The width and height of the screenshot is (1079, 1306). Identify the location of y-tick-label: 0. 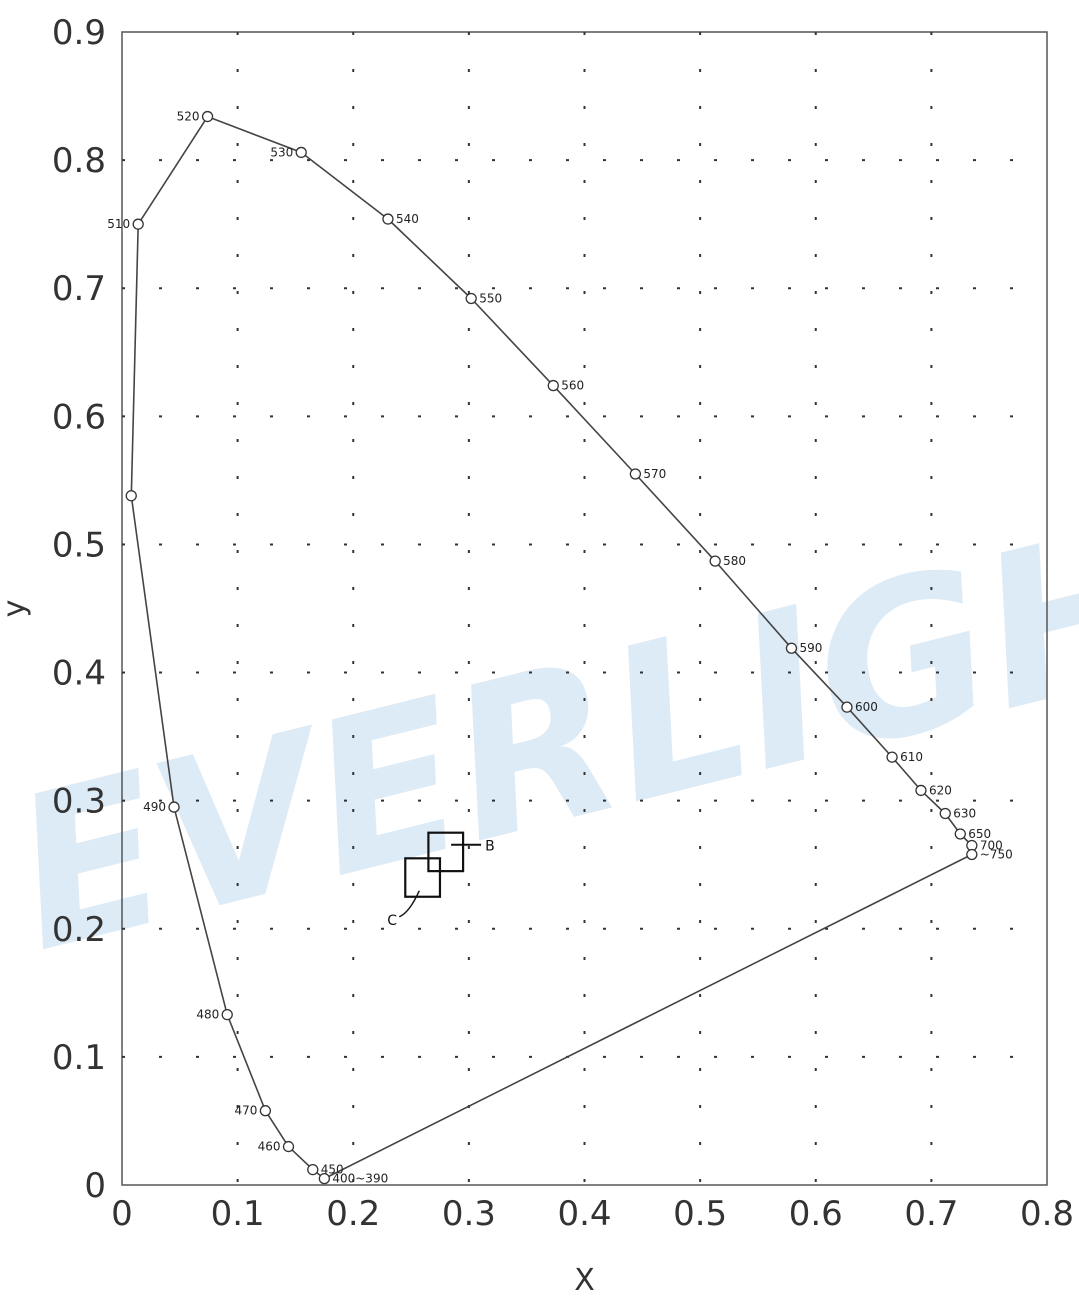
(95, 1186).